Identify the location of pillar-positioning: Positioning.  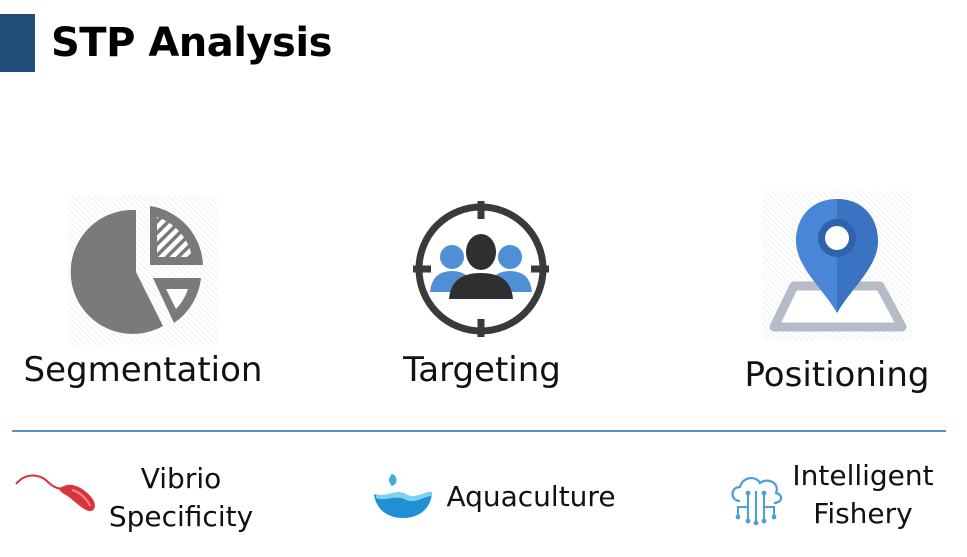
(832, 298).